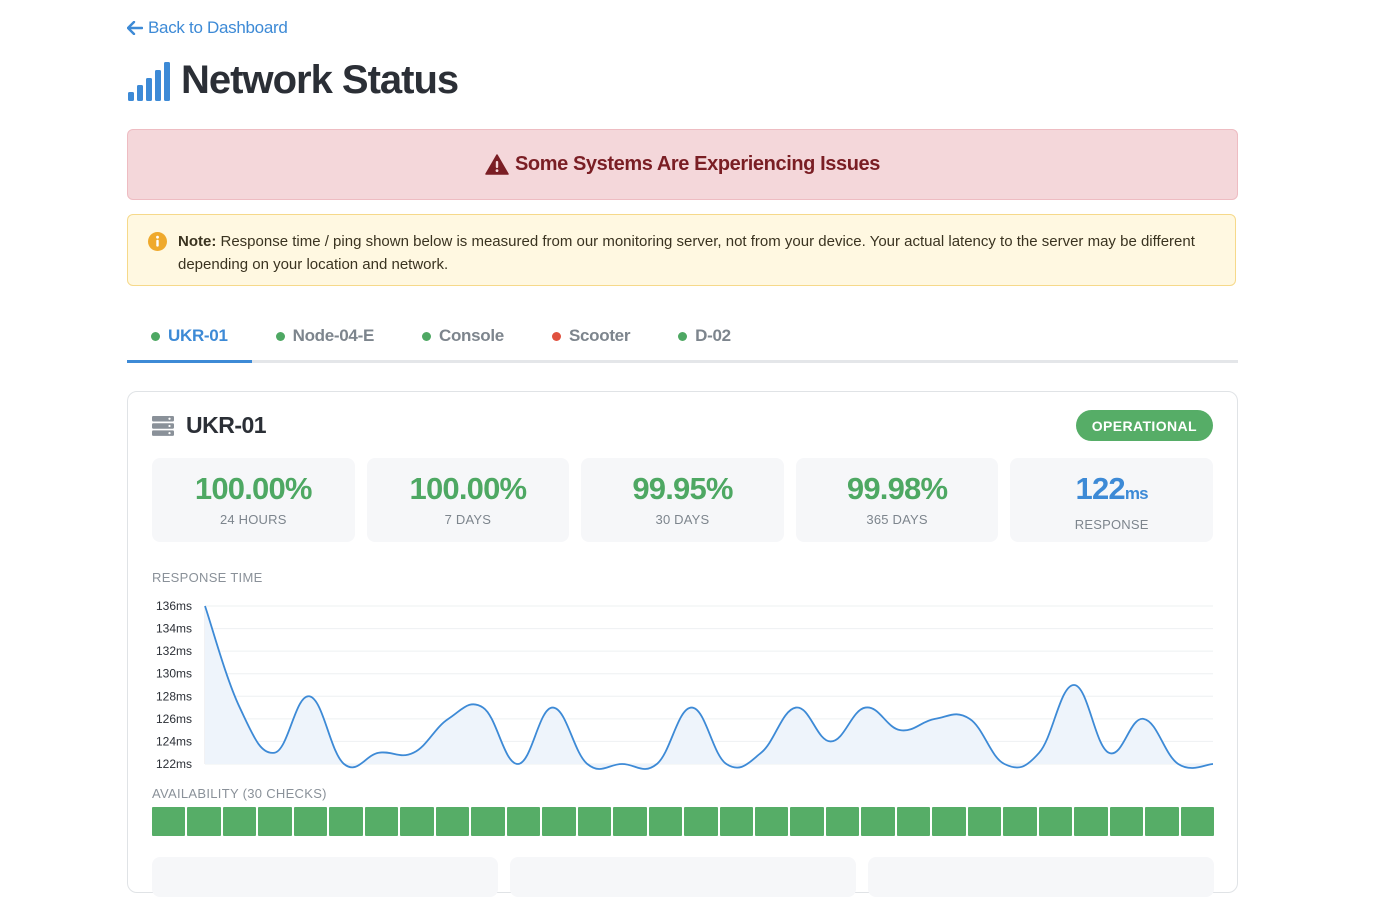 The width and height of the screenshot is (1400, 897). What do you see at coordinates (174, 606) in the screenshot?
I see `y-tick-label: 136ms` at bounding box center [174, 606].